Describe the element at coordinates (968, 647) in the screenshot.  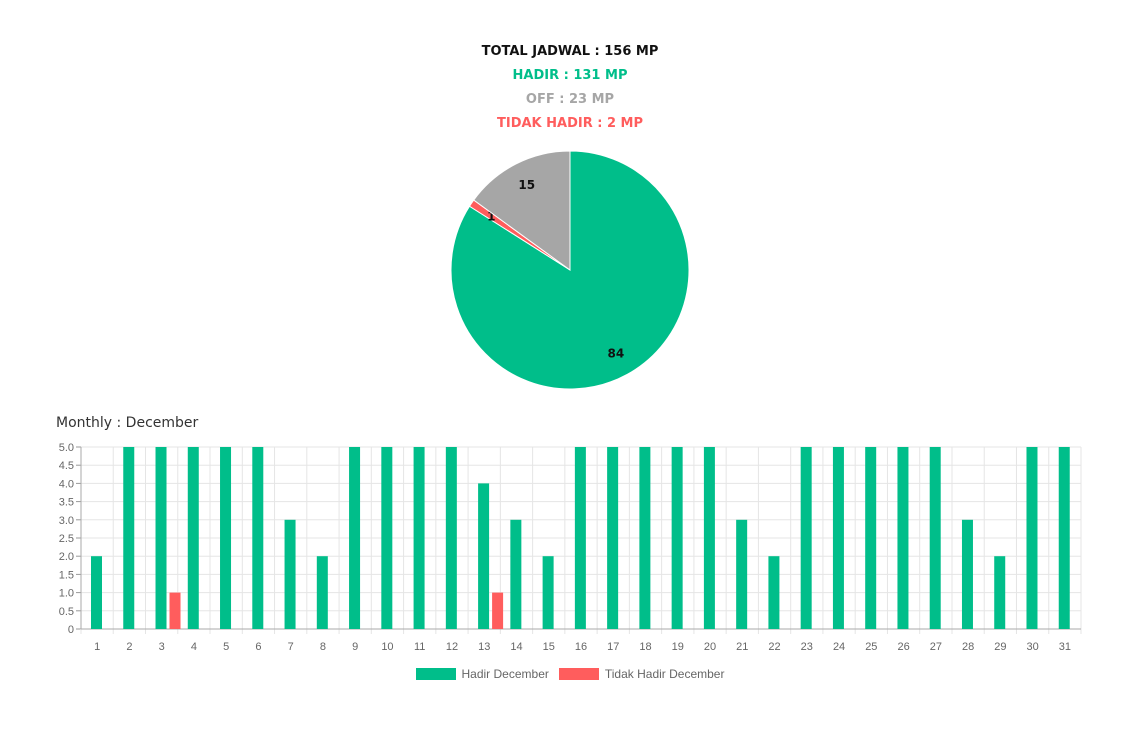
I see `x-tick-label: 28` at that location.